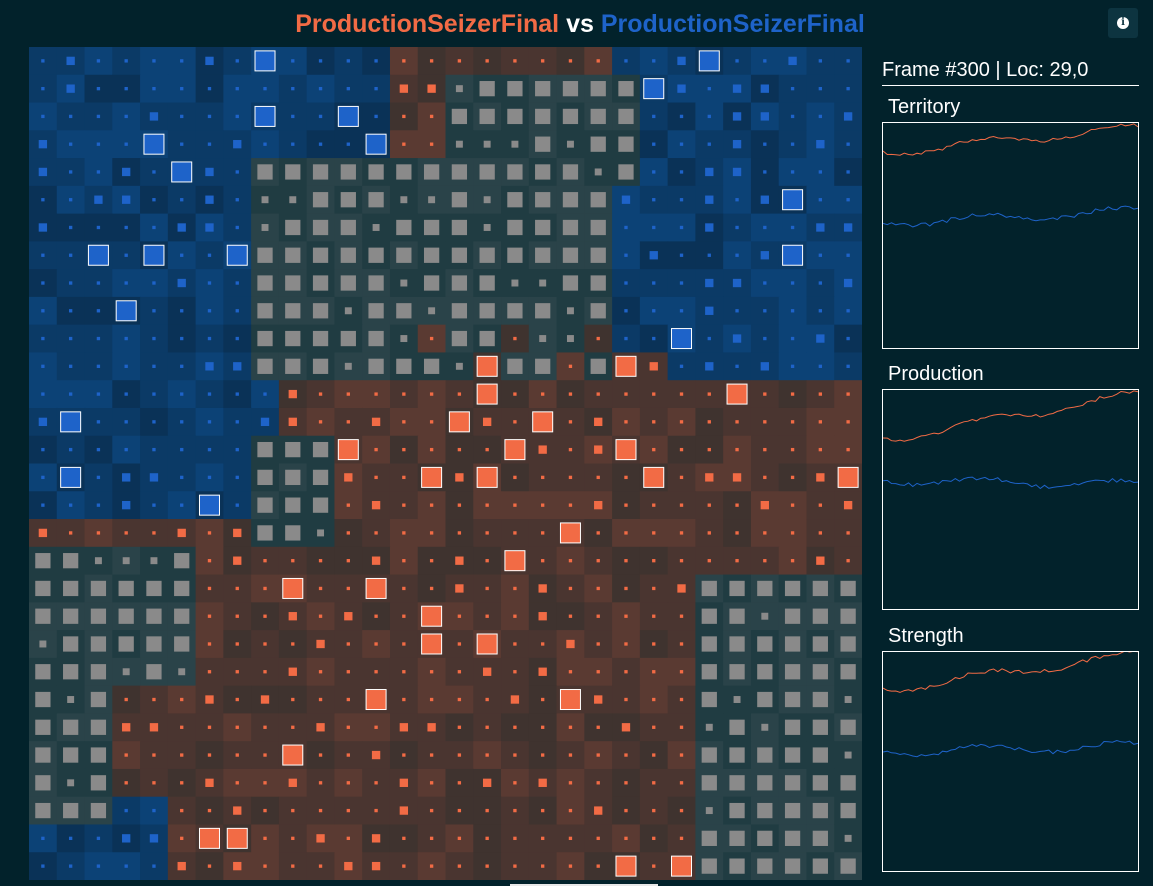 This screenshot has height=886, width=1153. What do you see at coordinates (1010, 499) in the screenshot?
I see `production-graph` at bounding box center [1010, 499].